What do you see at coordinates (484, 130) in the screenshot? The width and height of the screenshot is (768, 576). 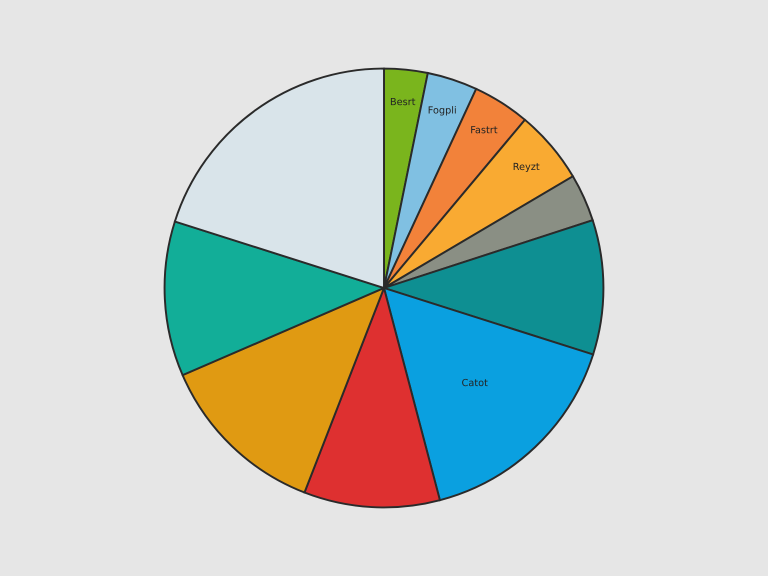 I see `slice-label: Fastrt` at bounding box center [484, 130].